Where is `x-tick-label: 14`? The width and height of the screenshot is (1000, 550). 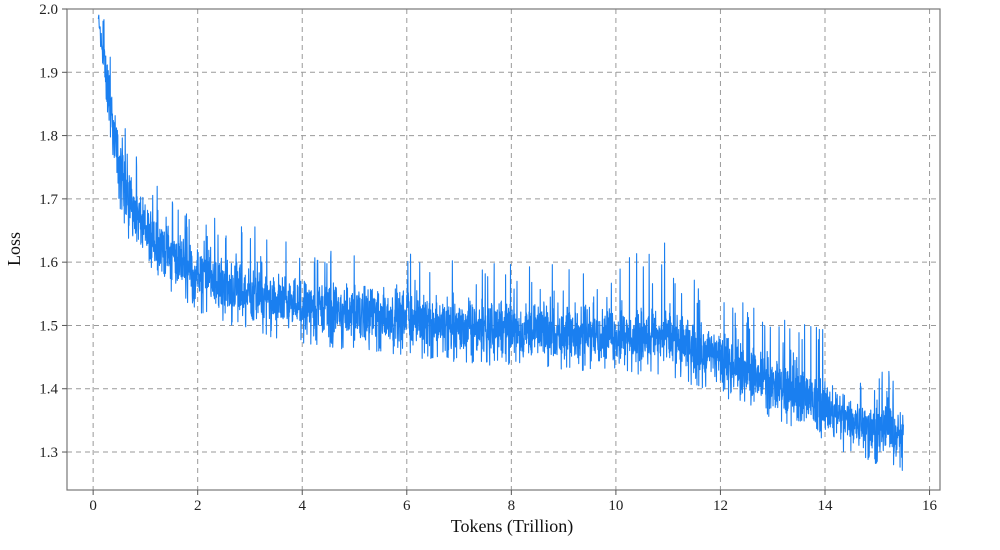 x-tick-label: 14 is located at coordinates (825, 506).